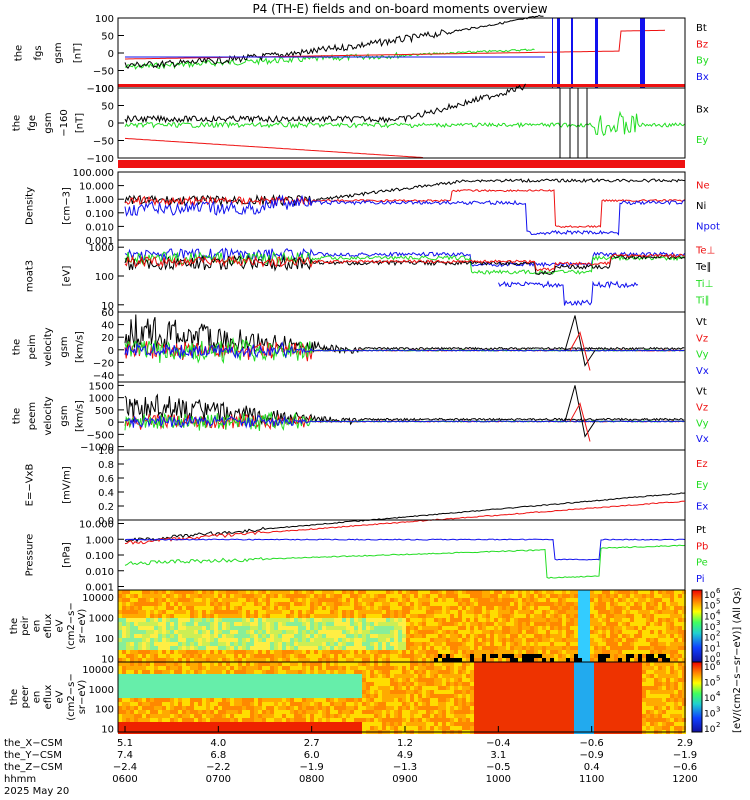 The height and width of the screenshot is (800, 750). What do you see at coordinates (701, 392) in the screenshot?
I see `legend-entry: Vt` at bounding box center [701, 392].